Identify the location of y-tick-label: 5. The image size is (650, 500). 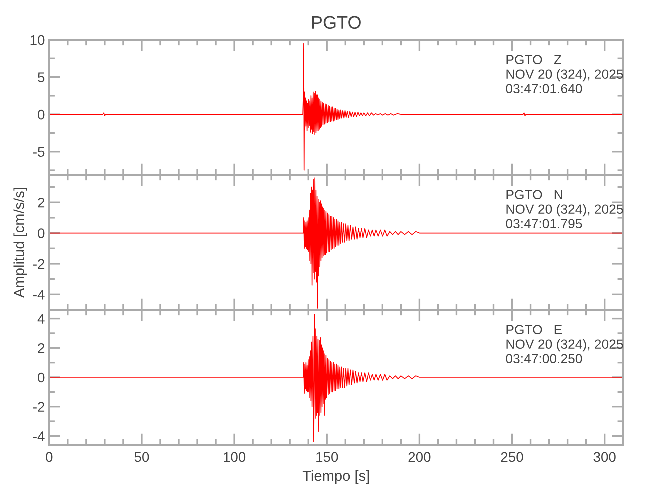
(41, 77).